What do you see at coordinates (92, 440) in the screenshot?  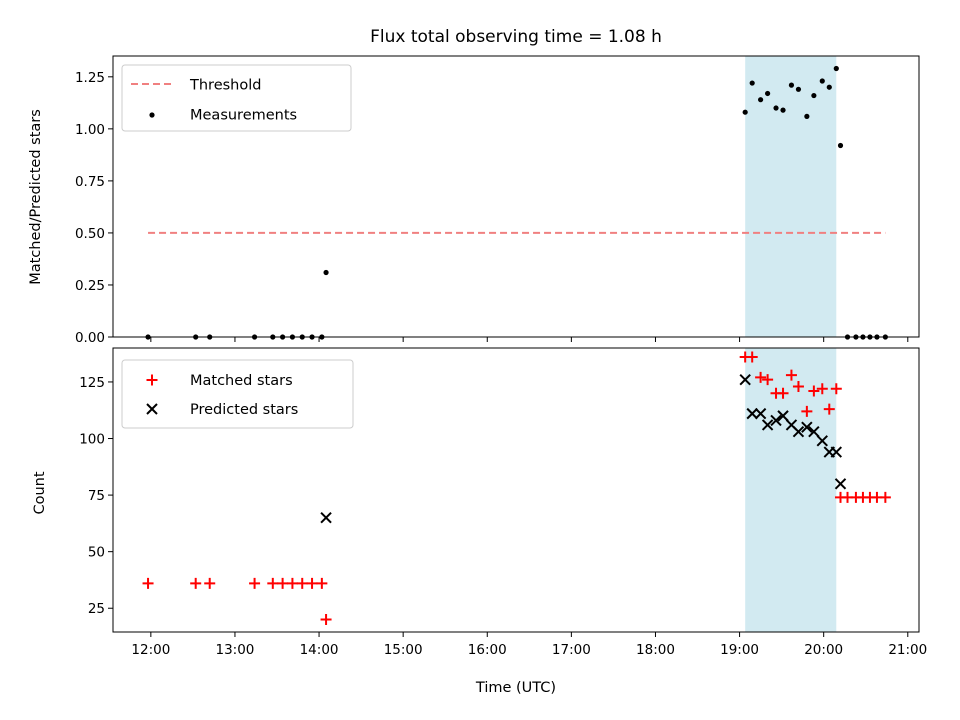 I see `bottom-y-tick-label-3: 100` at bounding box center [92, 440].